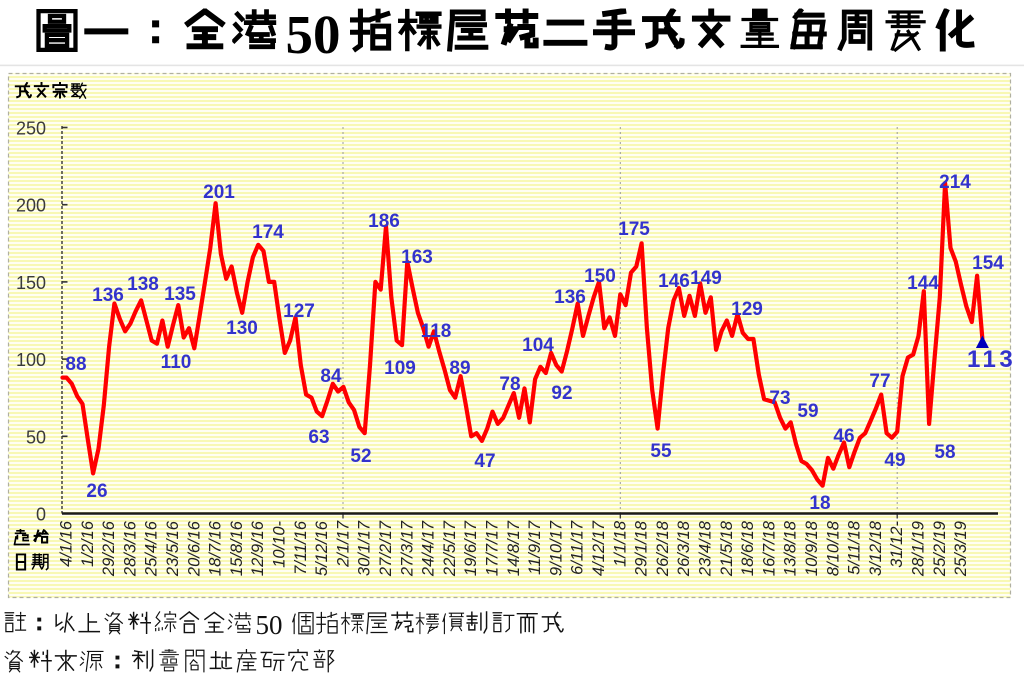 The height and width of the screenshot is (683, 1024). I want to click on svg-text: 113, so click(991, 359).